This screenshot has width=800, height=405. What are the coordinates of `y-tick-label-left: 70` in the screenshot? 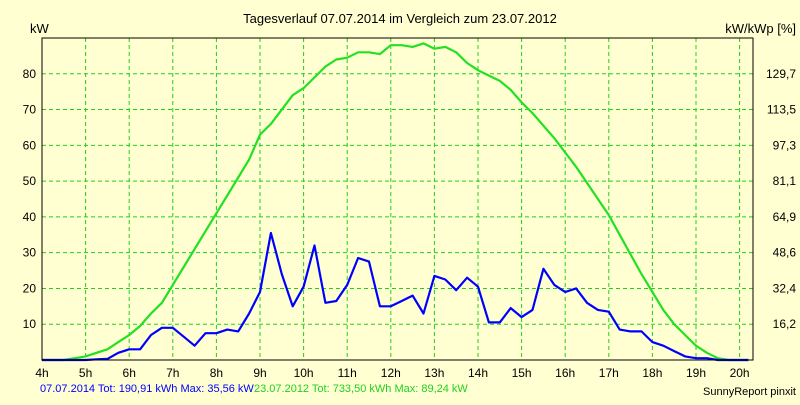 It's located at (30, 110).